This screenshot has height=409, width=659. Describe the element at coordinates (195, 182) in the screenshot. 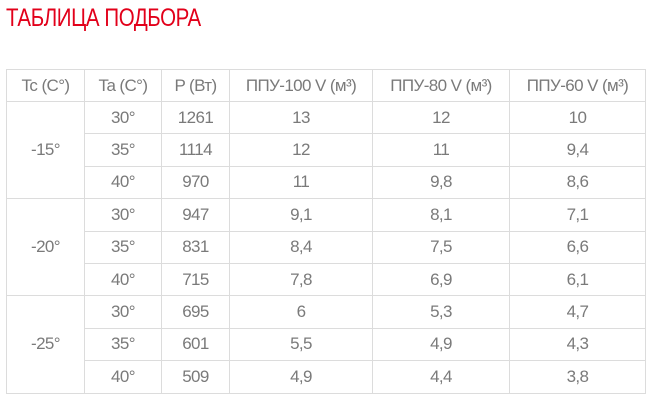

I see `cell-power: 970` at that location.